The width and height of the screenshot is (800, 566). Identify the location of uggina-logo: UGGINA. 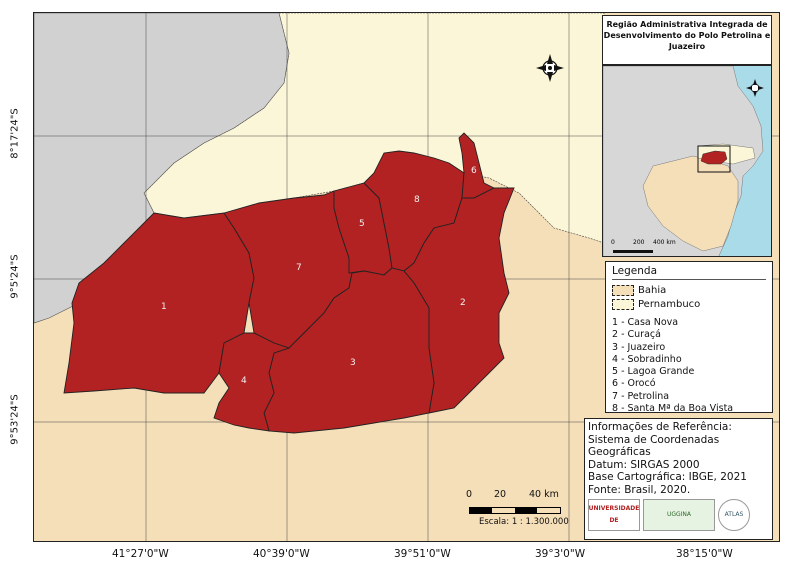
(679, 515).